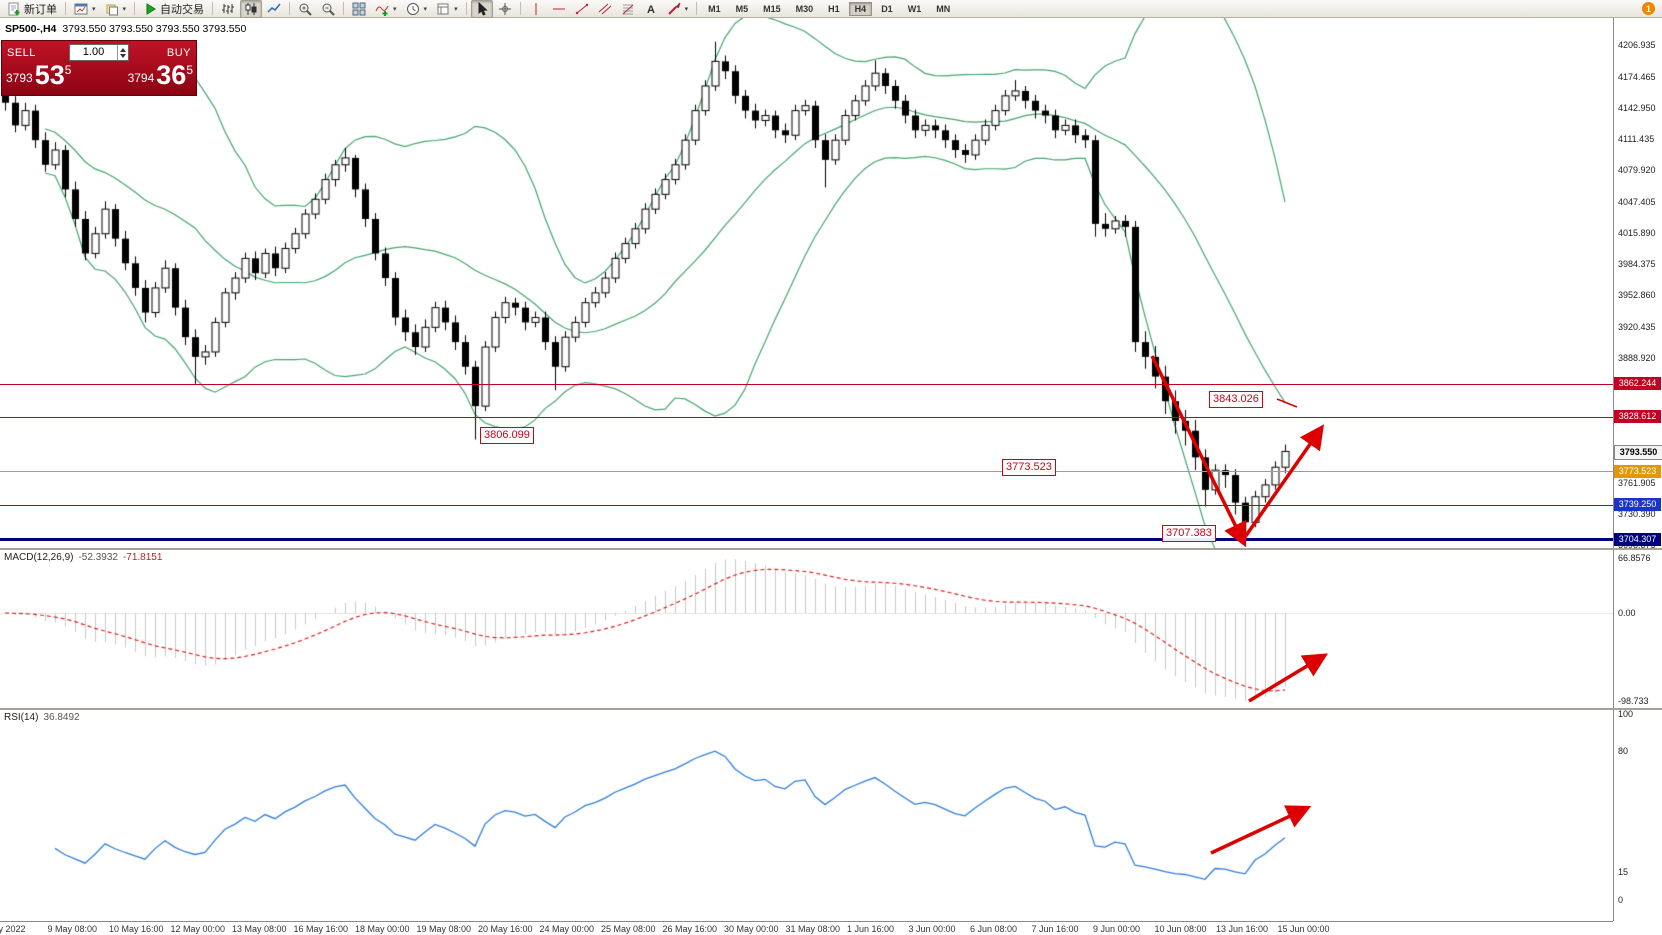 This screenshot has width=1662, height=935. What do you see at coordinates (1637, 505) in the screenshot?
I see `price-tag-3739.250: 3739.250` at bounding box center [1637, 505].